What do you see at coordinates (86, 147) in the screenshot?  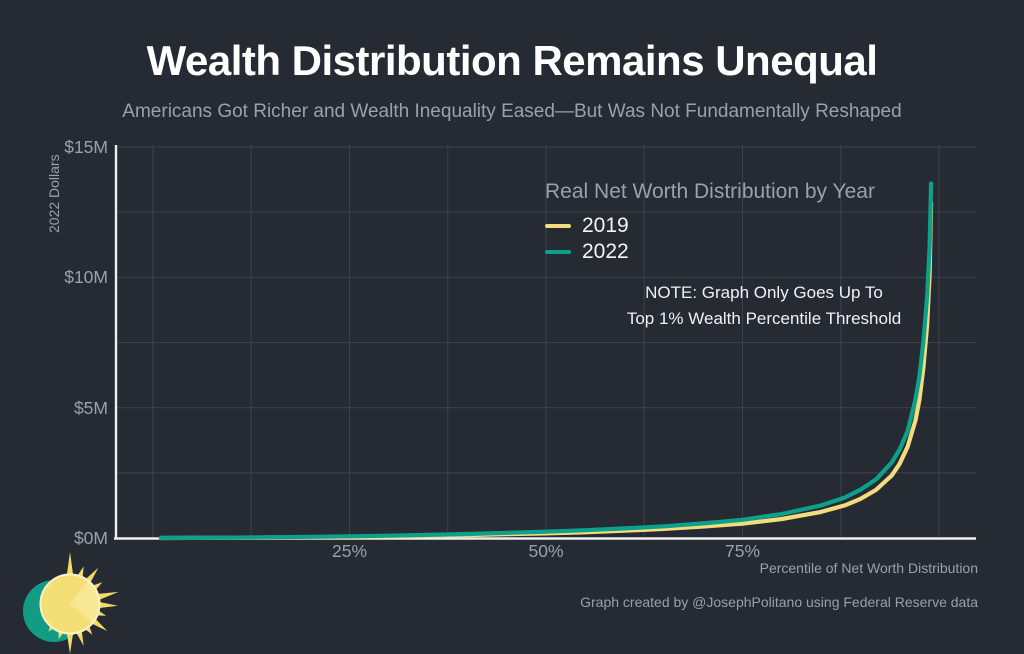 I see `y-tick-label: $15M` at bounding box center [86, 147].